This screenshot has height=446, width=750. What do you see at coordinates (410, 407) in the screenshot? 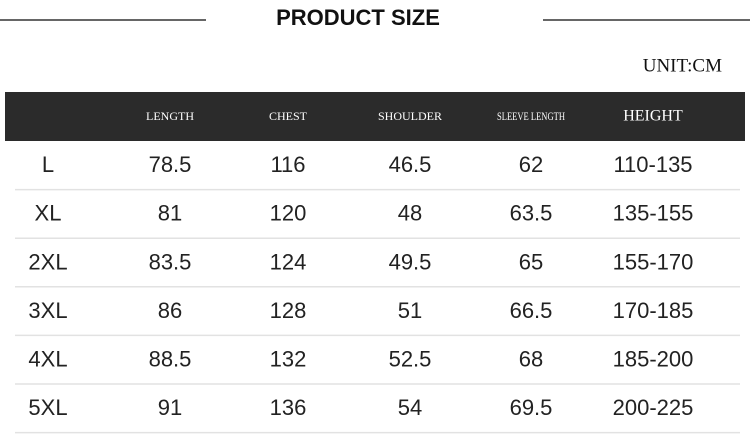
I see `cell: 54` at bounding box center [410, 407].